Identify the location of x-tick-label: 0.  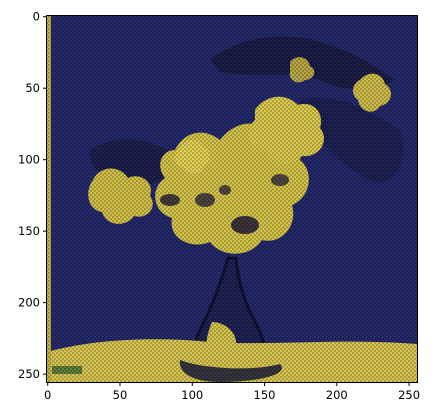
(47, 395).